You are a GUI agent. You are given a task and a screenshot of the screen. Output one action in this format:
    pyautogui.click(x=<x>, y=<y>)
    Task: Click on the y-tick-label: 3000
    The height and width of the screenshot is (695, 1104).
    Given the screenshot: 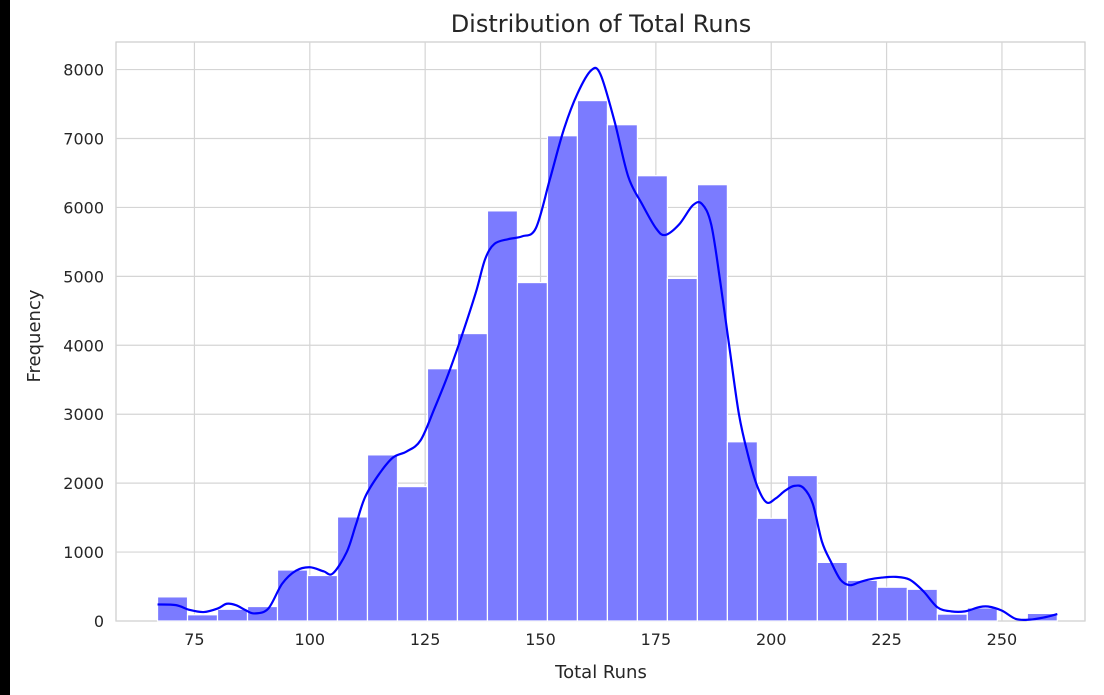 What is the action you would take?
    pyautogui.click(x=83, y=414)
    